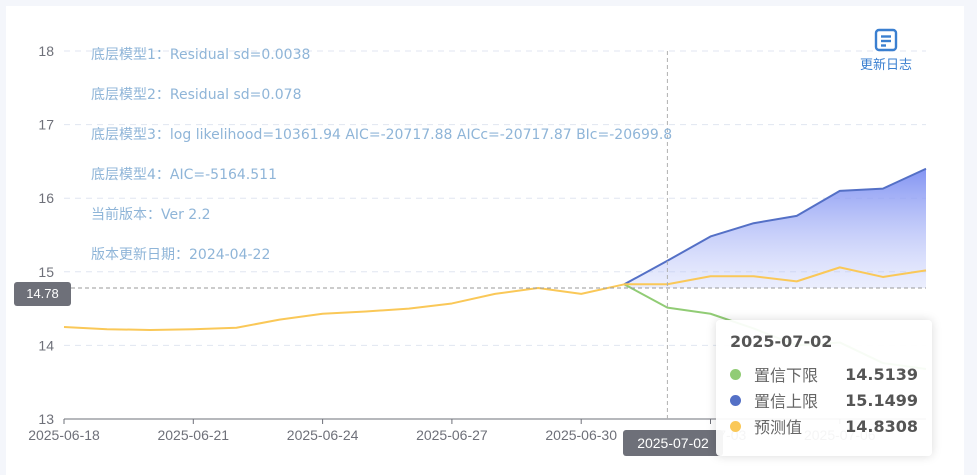  I want to click on tooltip-series-value: 14.8308, so click(881, 426).